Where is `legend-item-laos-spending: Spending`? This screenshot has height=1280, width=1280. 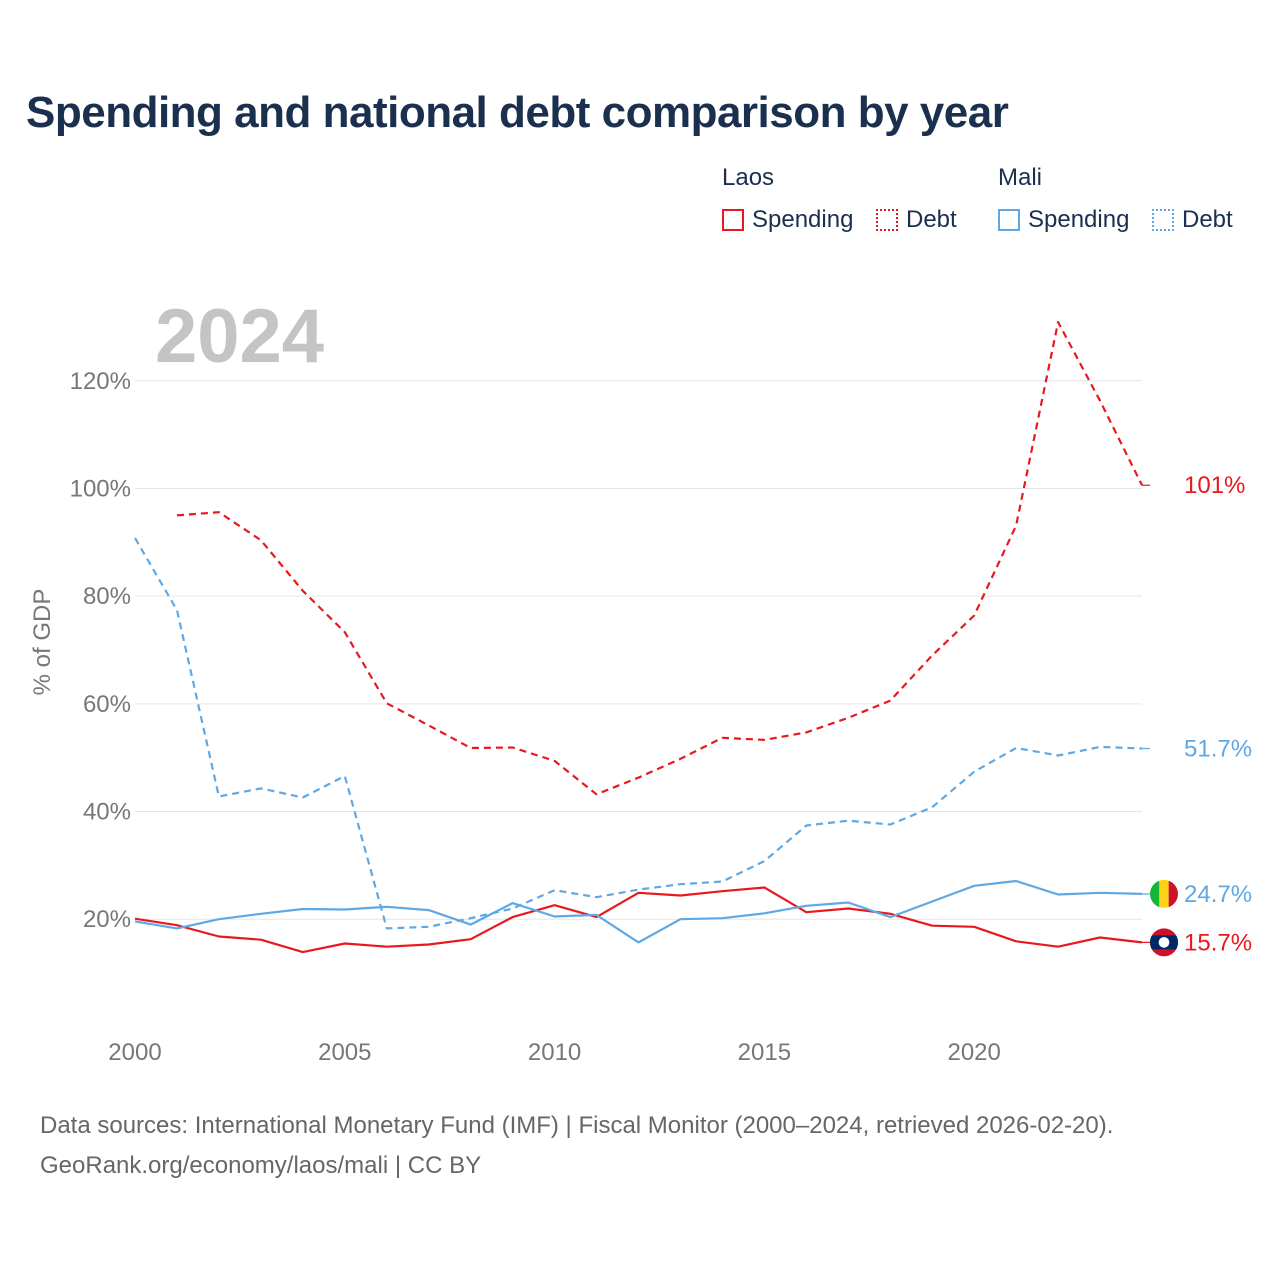 legend-item-laos-spending: Spending is located at coordinates (787, 220).